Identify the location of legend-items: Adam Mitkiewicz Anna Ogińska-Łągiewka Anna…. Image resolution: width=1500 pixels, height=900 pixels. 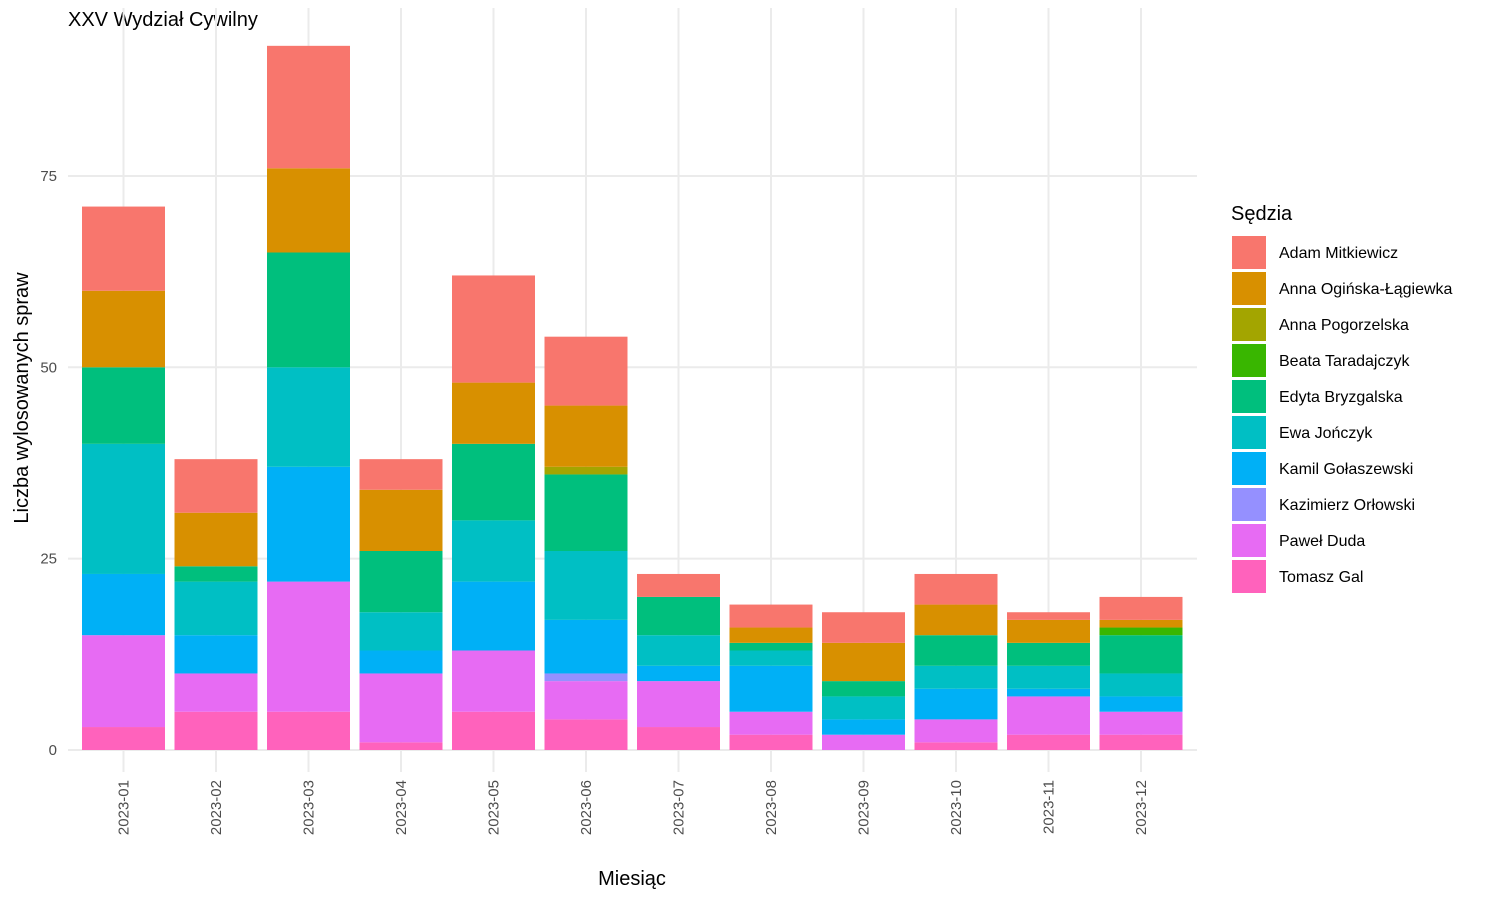
(1342, 414).